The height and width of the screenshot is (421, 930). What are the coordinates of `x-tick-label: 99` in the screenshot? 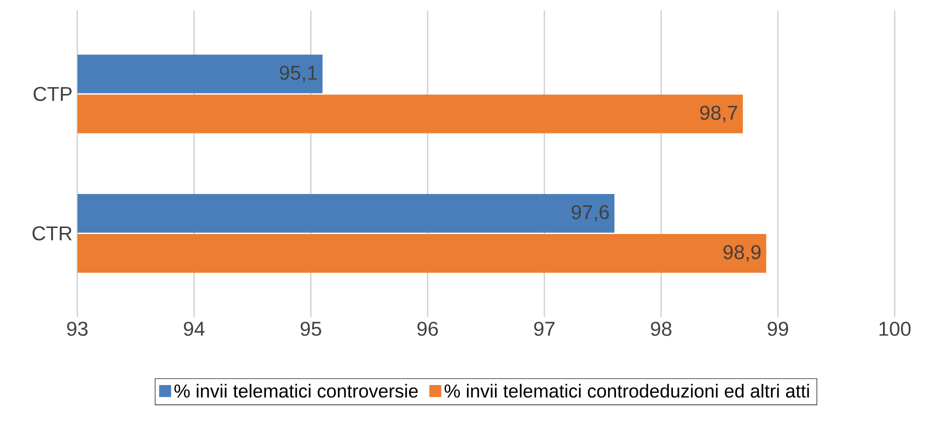 It's located at (778, 329).